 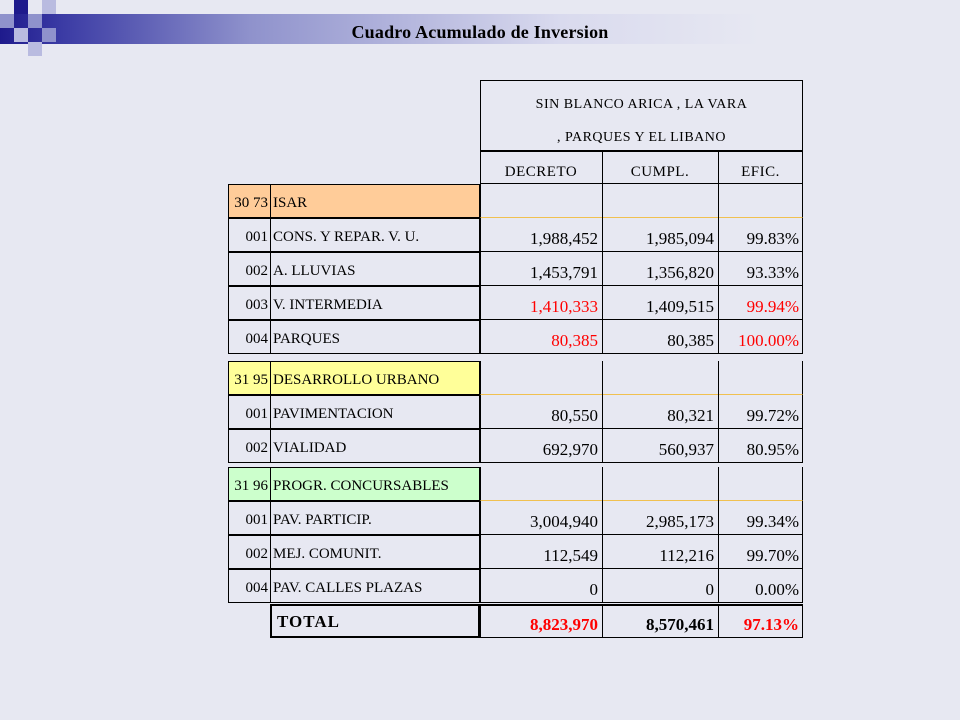 I want to click on total-label: TOTAL, so click(x=375, y=621).